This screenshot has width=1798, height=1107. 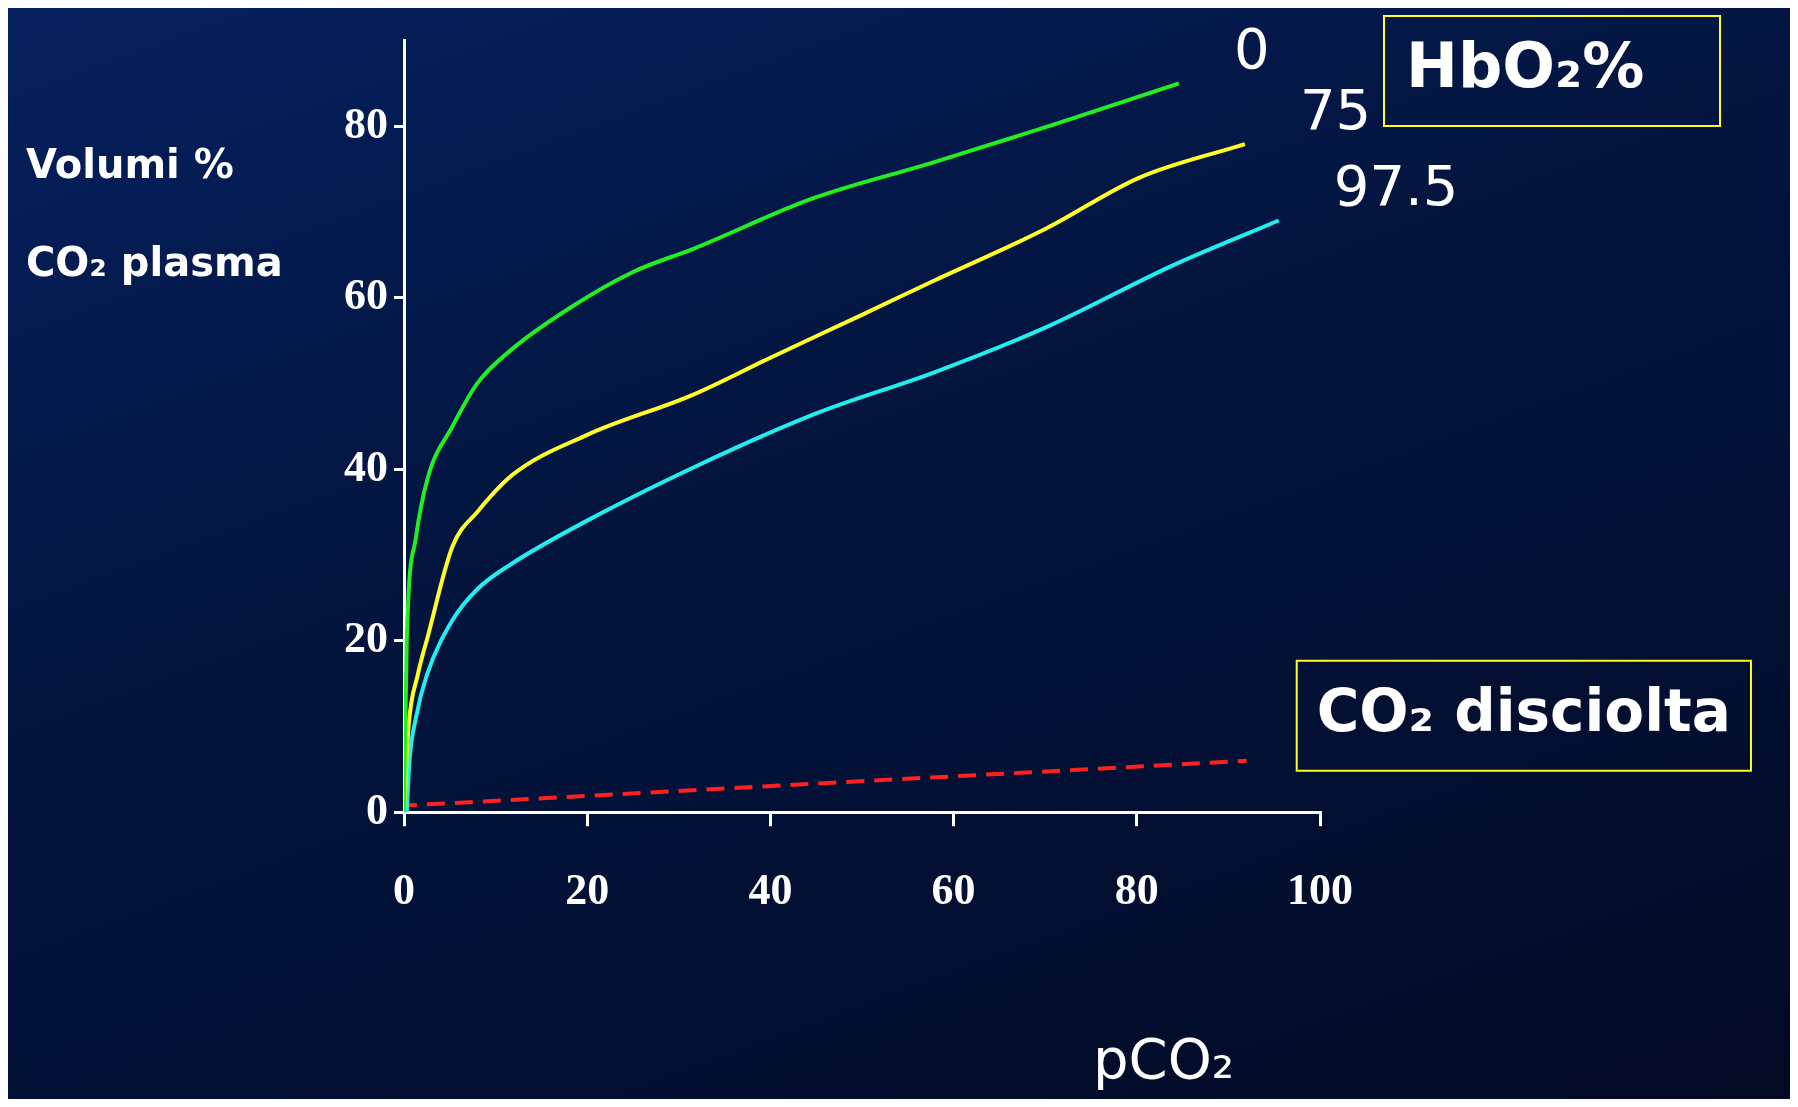 I want to click on x-tick-label: 20, so click(x=587, y=889).